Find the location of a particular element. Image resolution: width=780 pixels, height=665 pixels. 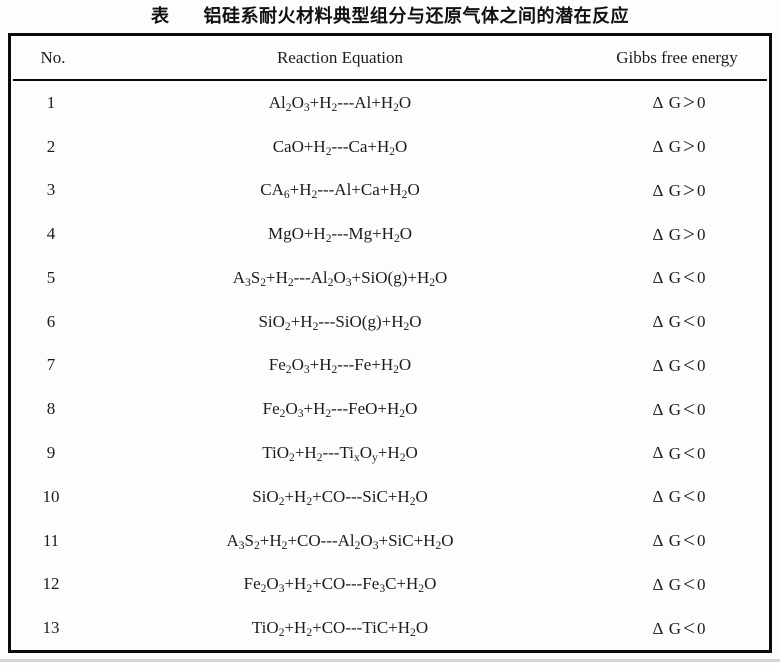

cell-row-number: 13 is located at coordinates (51, 628).